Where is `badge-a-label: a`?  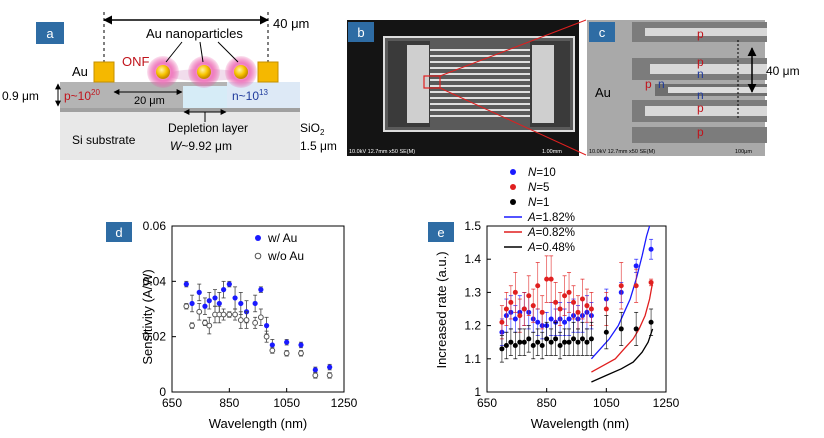 badge-a-label: a is located at coordinates (50, 33).